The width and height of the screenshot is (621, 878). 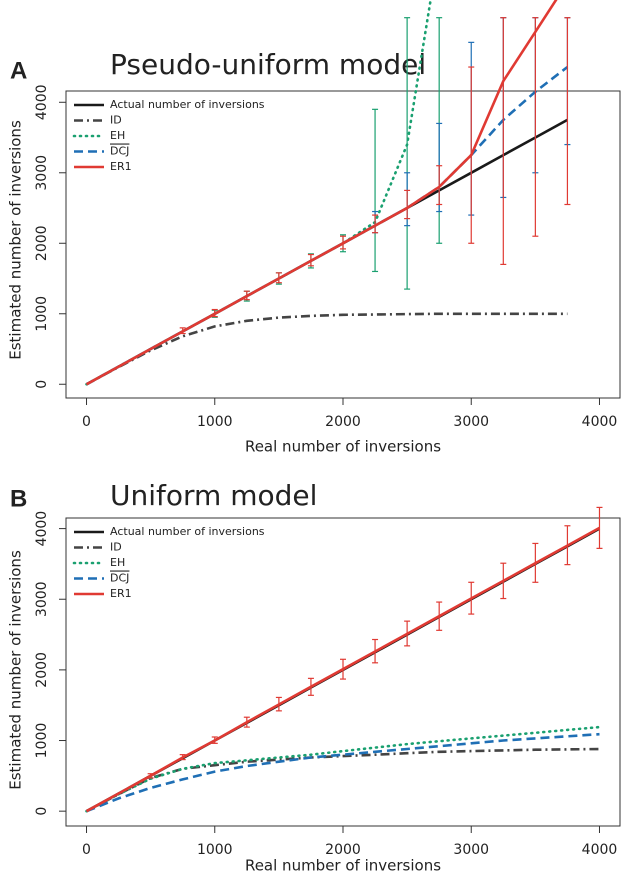 I want to click on chart-title: Uniform model, so click(x=213, y=495).